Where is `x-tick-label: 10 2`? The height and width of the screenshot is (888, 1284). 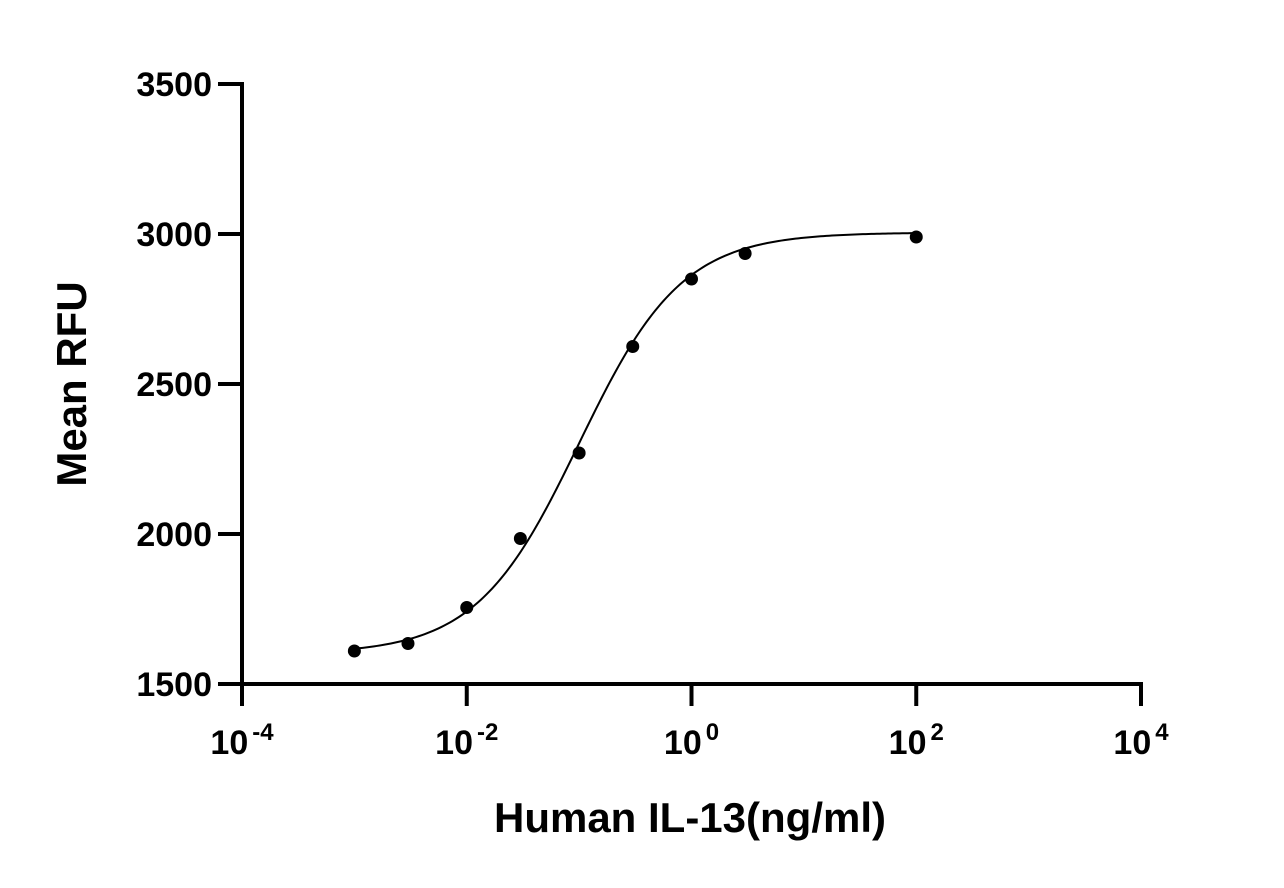
x-tick-label: 10 2 is located at coordinates (916, 740).